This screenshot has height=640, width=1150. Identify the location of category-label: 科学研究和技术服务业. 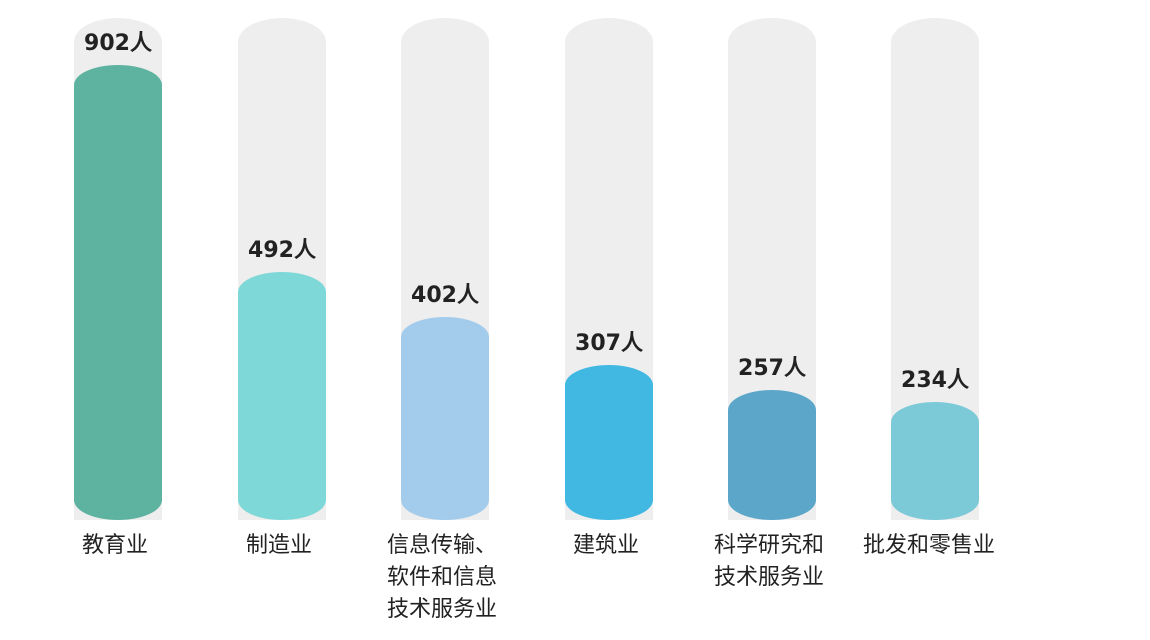
(769, 561).